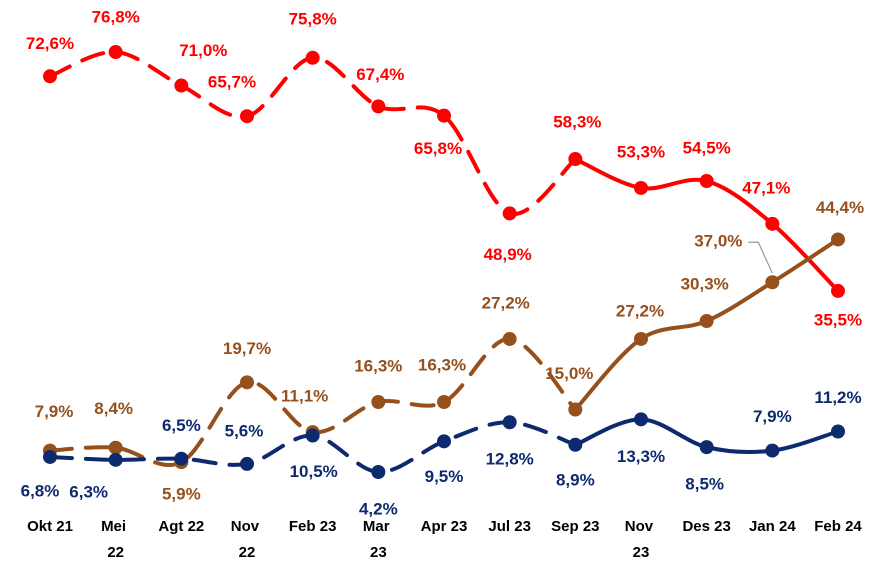  Describe the element at coordinates (244, 430) in the screenshot. I see `value-label: 5,6%` at that location.